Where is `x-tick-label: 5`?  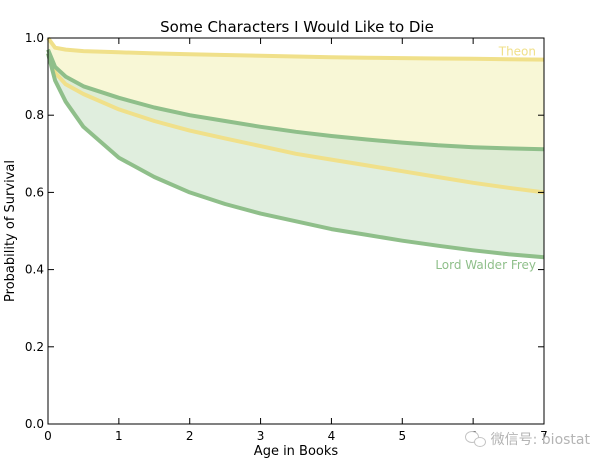
x-tick-label: 5 is located at coordinates (402, 436).